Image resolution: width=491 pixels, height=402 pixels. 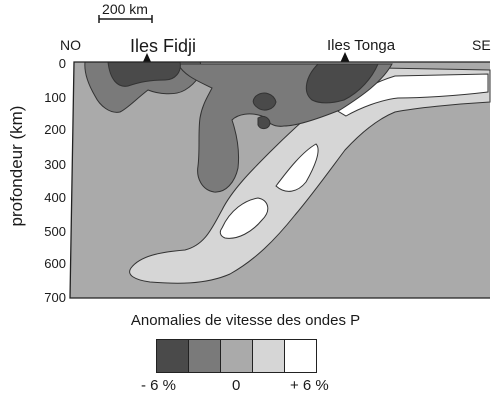 I want to click on depth-tick-0: 0, so click(x=62, y=63).